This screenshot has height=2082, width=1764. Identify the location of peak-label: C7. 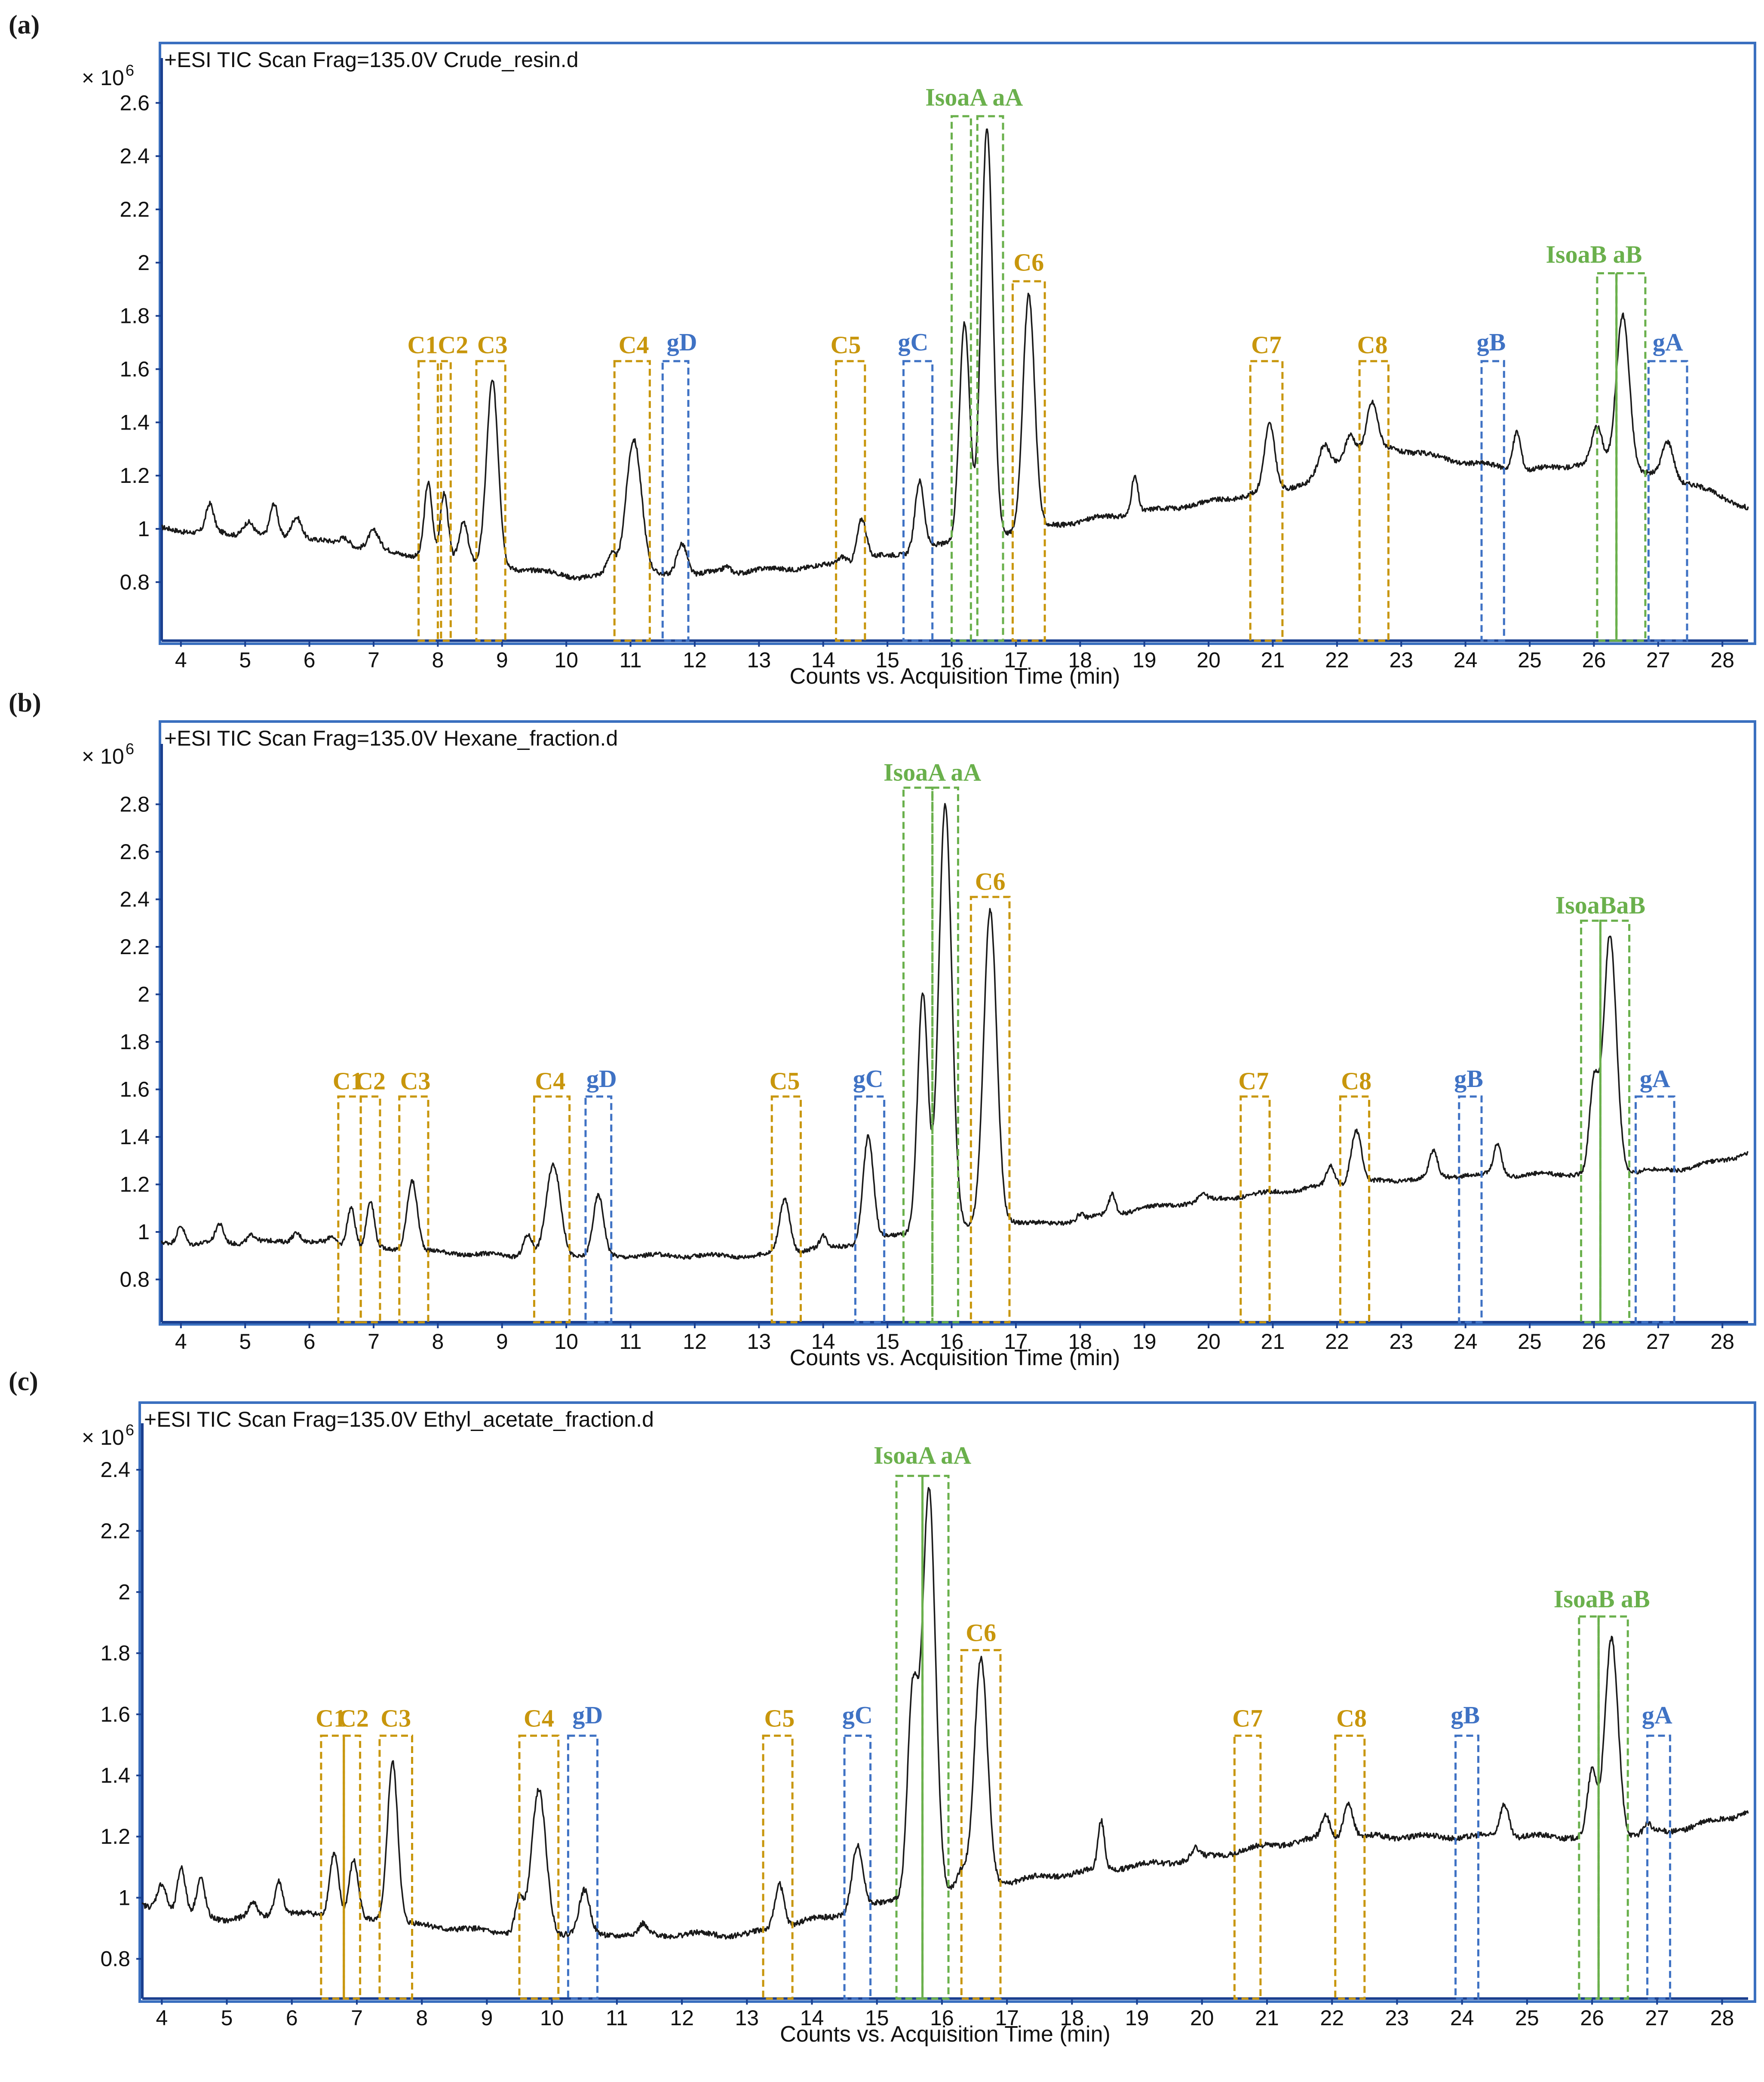
(1247, 1718).